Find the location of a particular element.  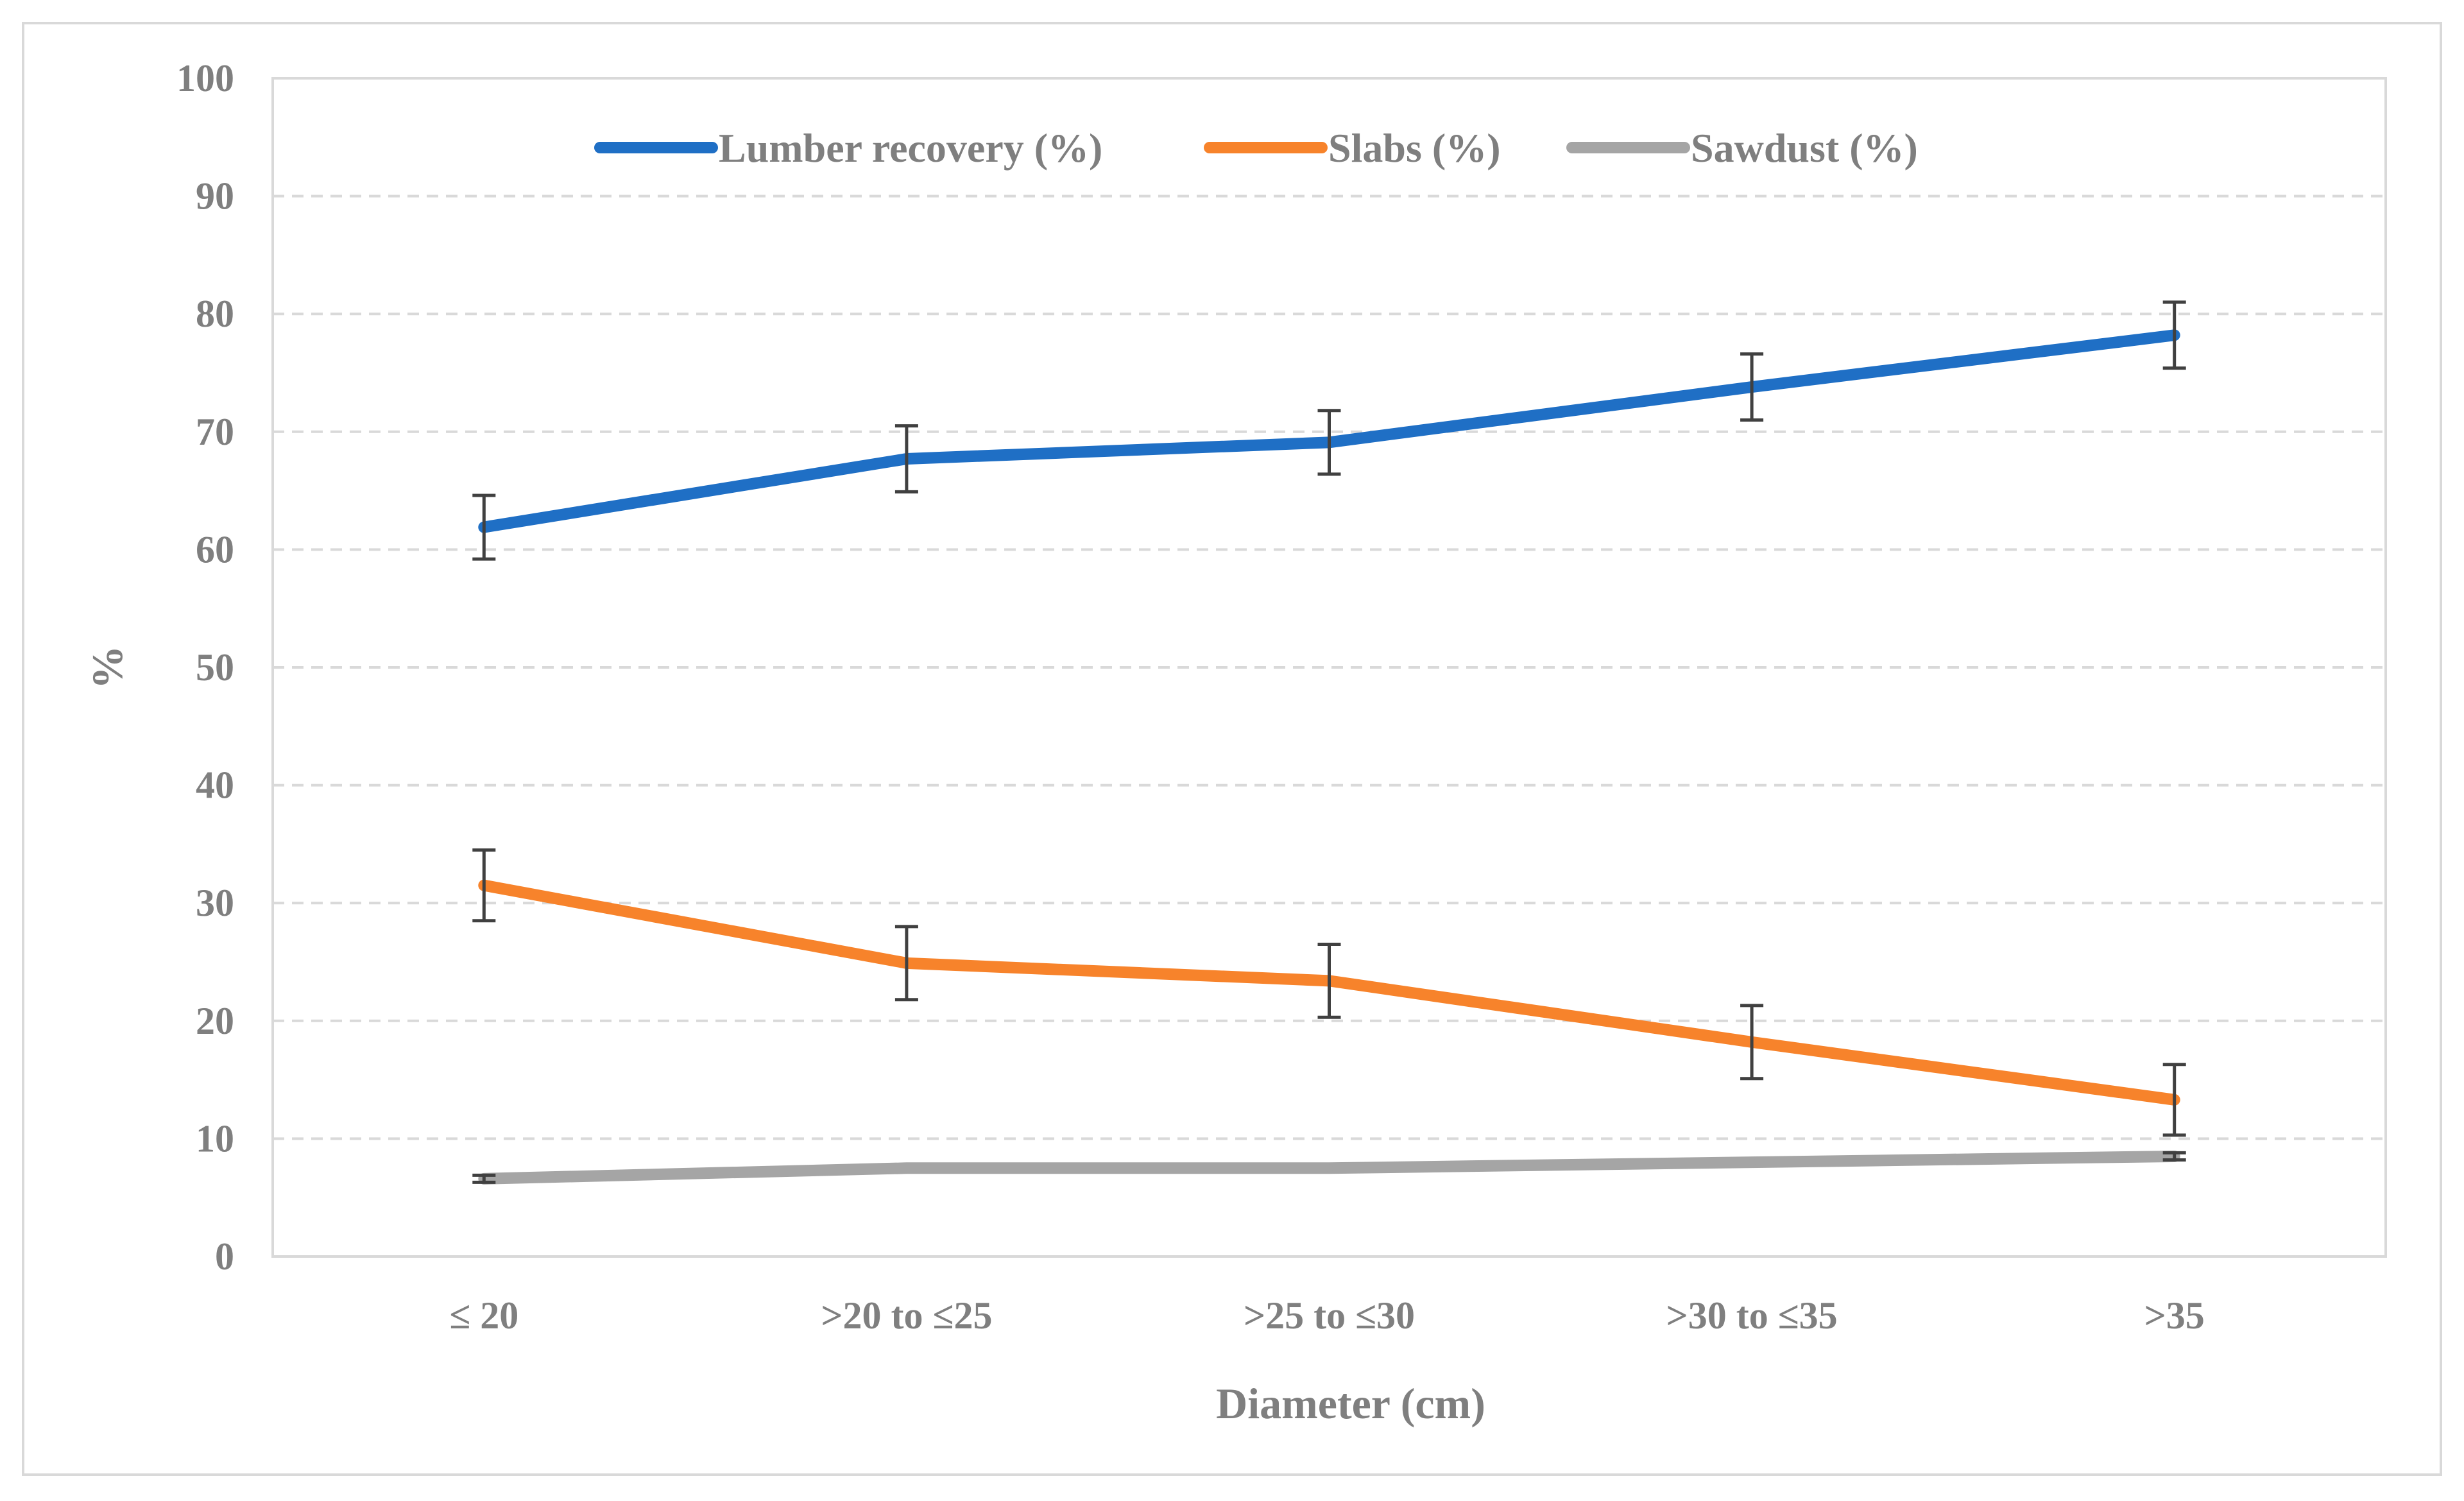

y-tick-label: 40 is located at coordinates (215, 785).